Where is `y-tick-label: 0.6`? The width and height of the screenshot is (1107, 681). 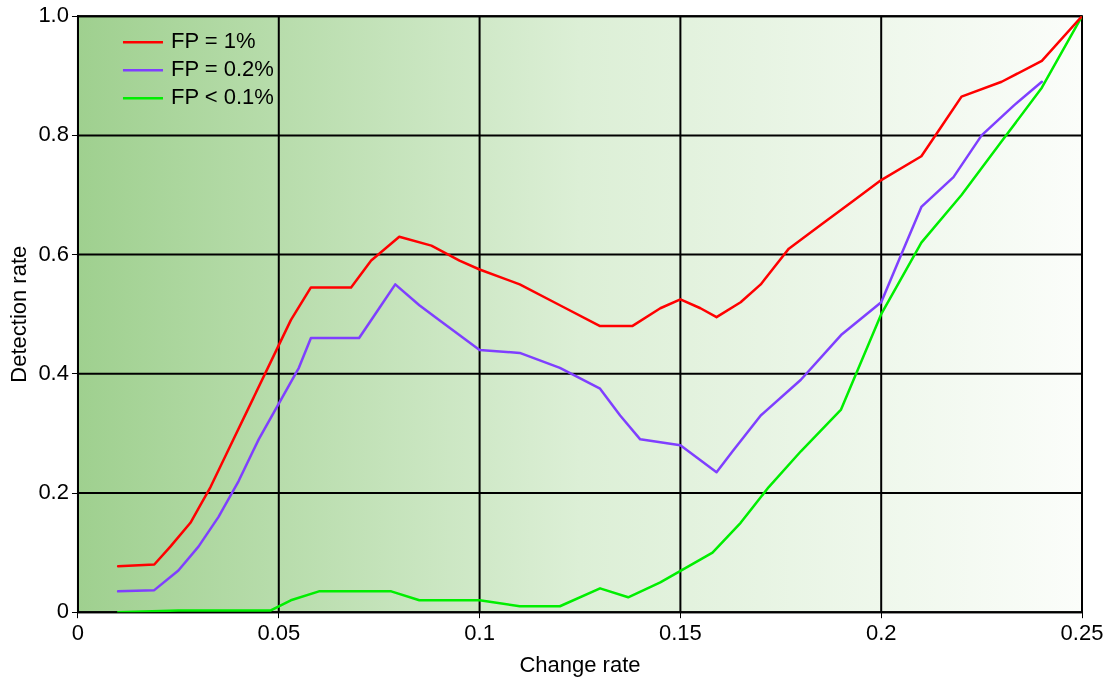 y-tick-label: 0.6 is located at coordinates (53, 253).